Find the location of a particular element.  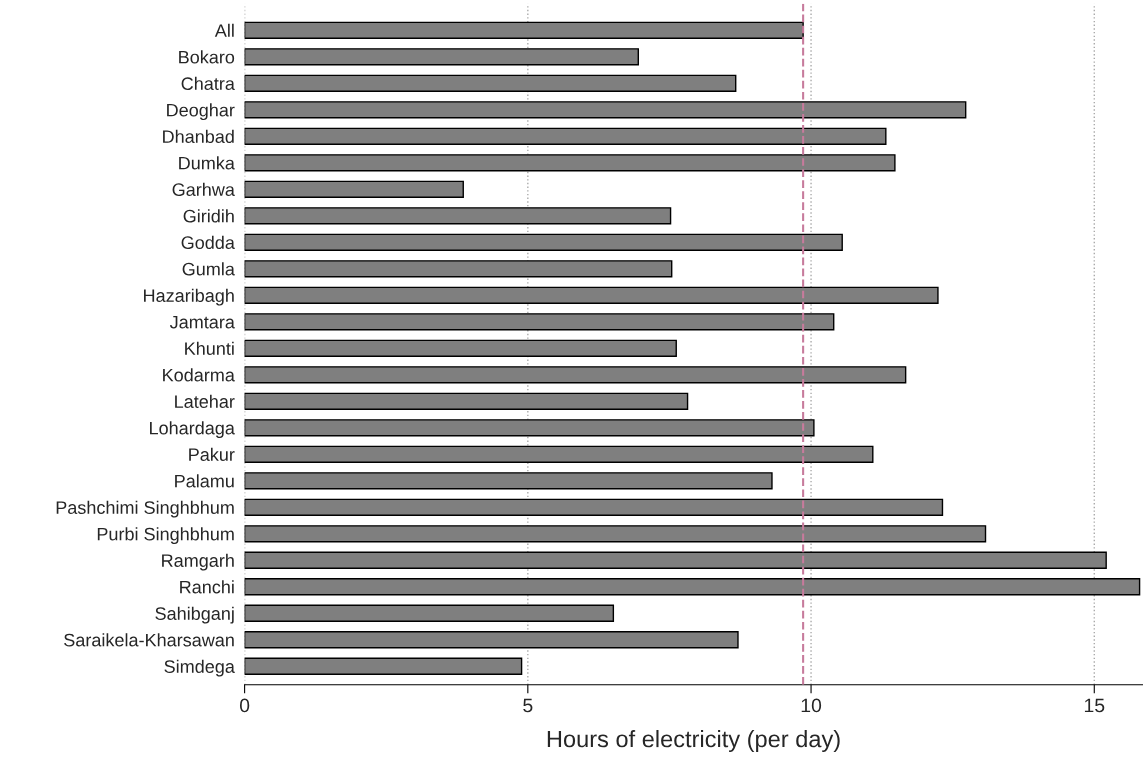

x-tick-label: 10 is located at coordinates (811, 705).